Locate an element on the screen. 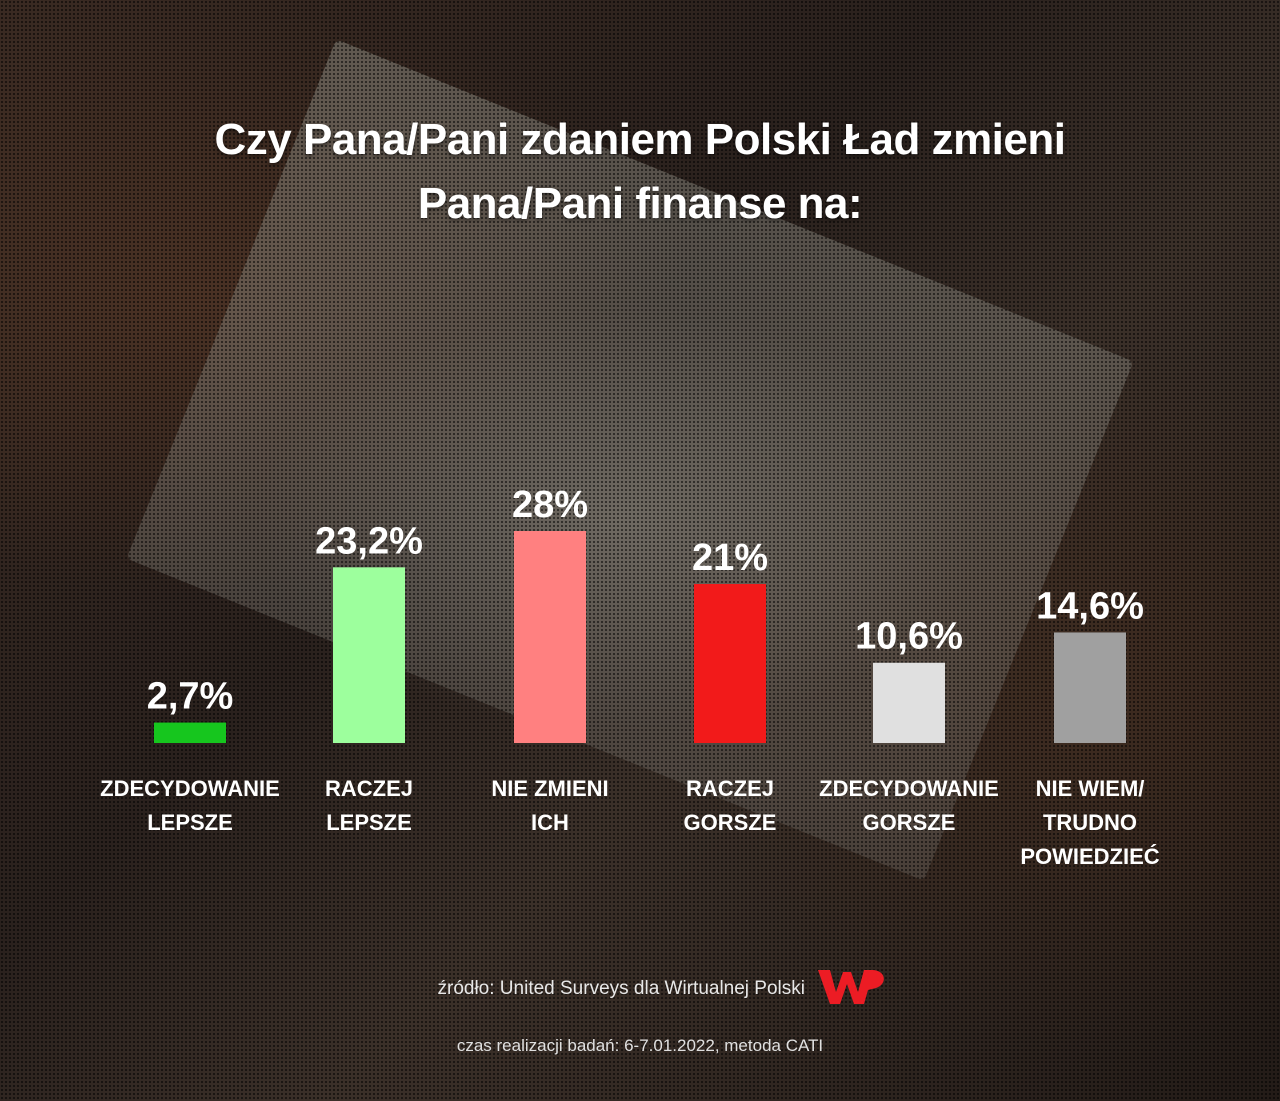 Image resolution: width=1280 pixels, height=1101 pixels. value-label-3: 28% is located at coordinates (550, 505).